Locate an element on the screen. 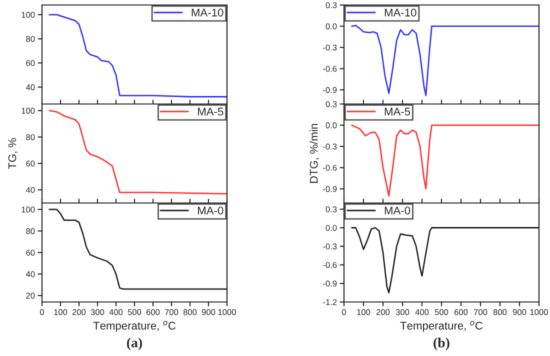 The height and width of the screenshot is (356, 550). text: (b) is located at coordinates (442, 344).